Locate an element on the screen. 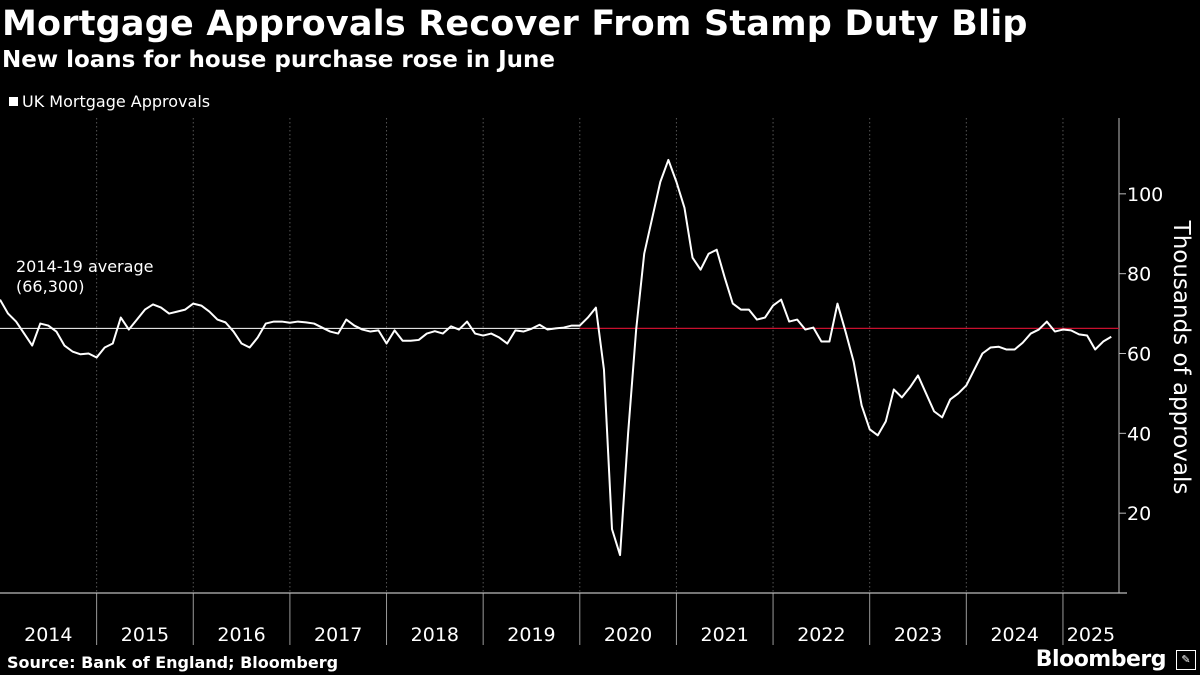 The image size is (1200, 675). y-tick-label: 80 is located at coordinates (1139, 275).